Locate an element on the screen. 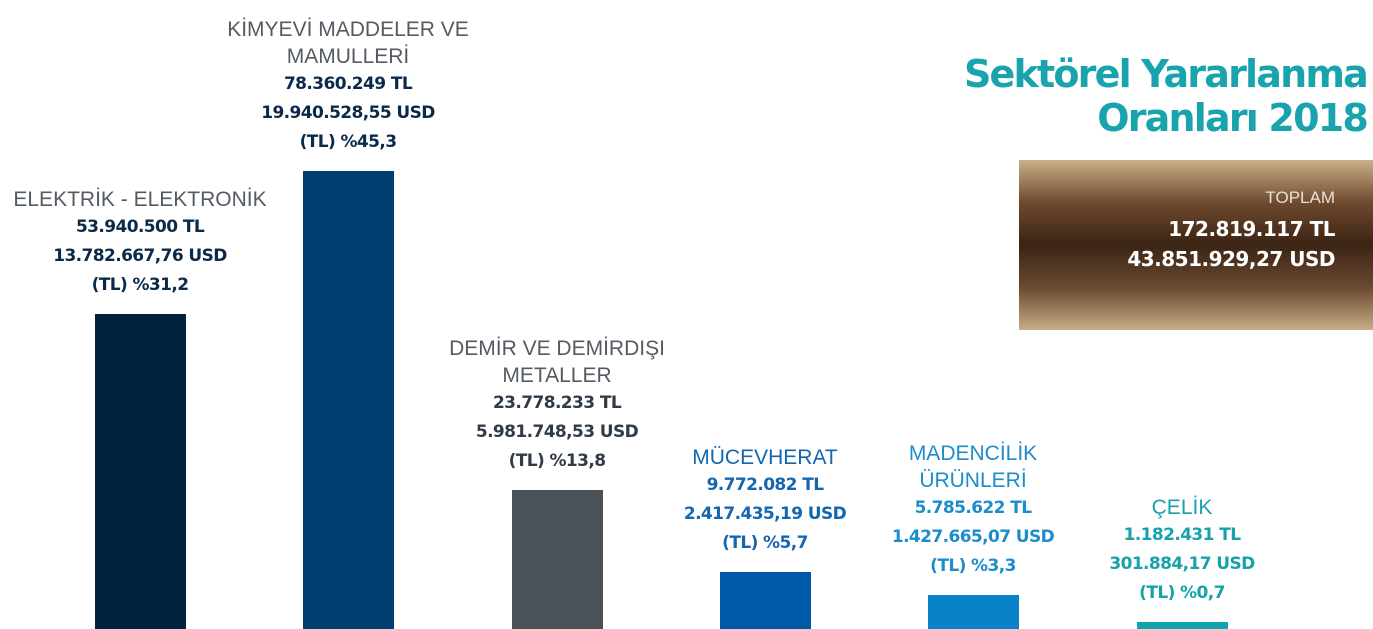 The width and height of the screenshot is (1373, 629). total-box: TOPLAM 172.819.117 TL 43.851.929,27 USD is located at coordinates (1196, 245).